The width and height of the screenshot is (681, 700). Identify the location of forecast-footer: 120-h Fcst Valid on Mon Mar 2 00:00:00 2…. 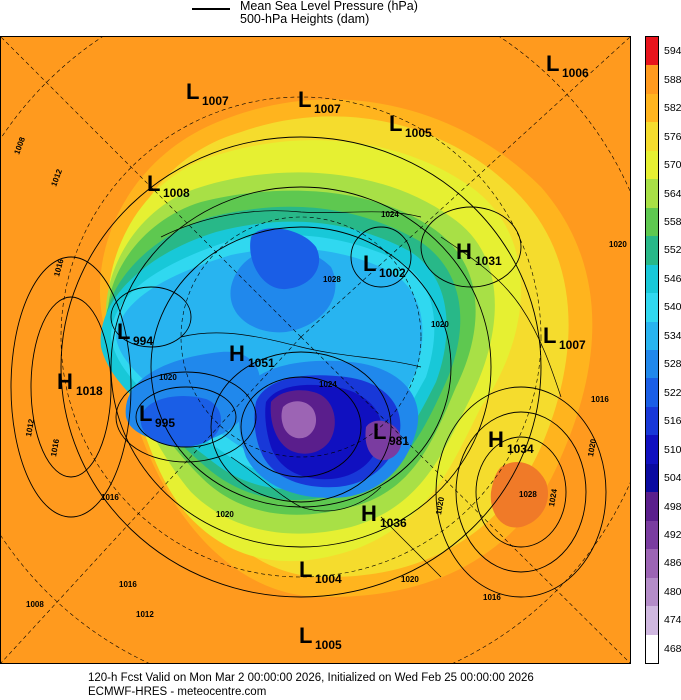
(340, 686).